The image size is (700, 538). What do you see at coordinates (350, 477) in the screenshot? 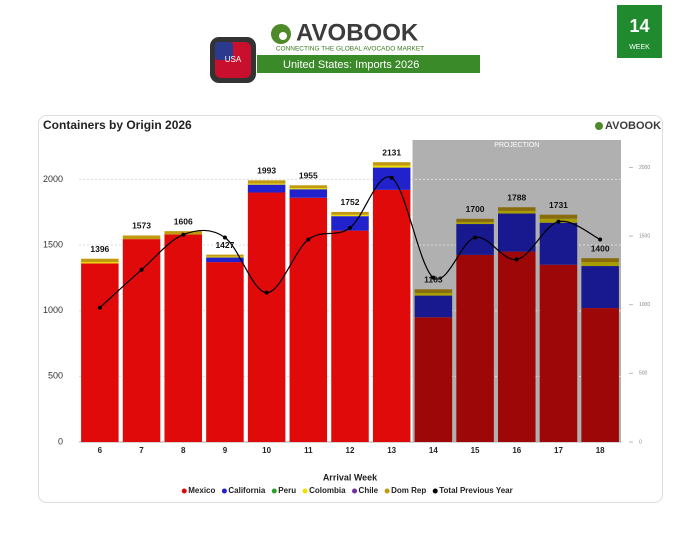
I see `x-axis-label: Arrival Week` at bounding box center [350, 477].